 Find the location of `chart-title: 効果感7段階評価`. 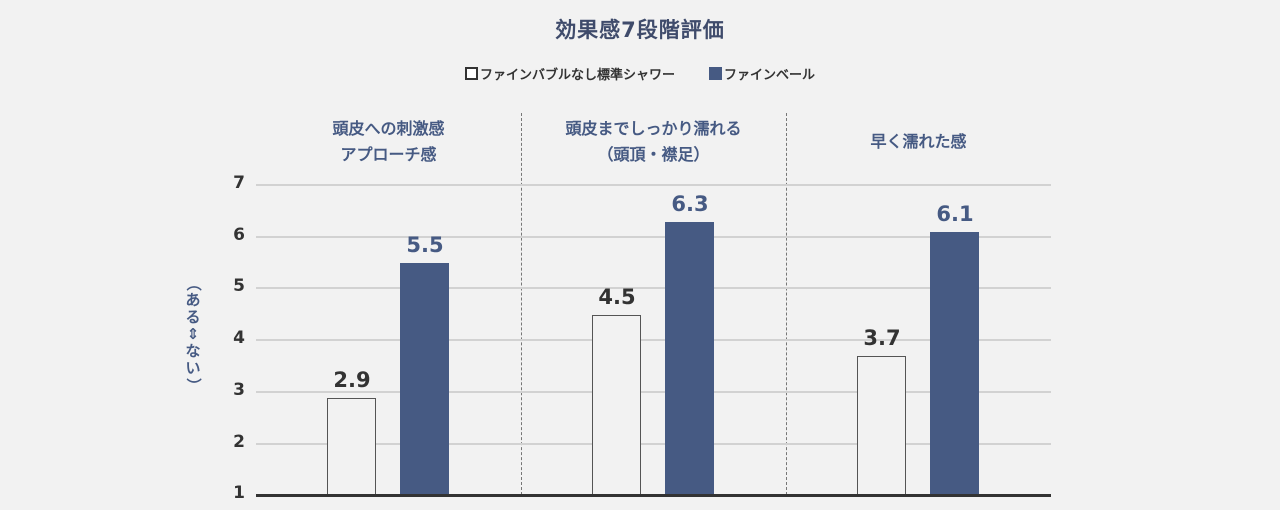

chart-title: 効果感7段階評価 is located at coordinates (640, 30).